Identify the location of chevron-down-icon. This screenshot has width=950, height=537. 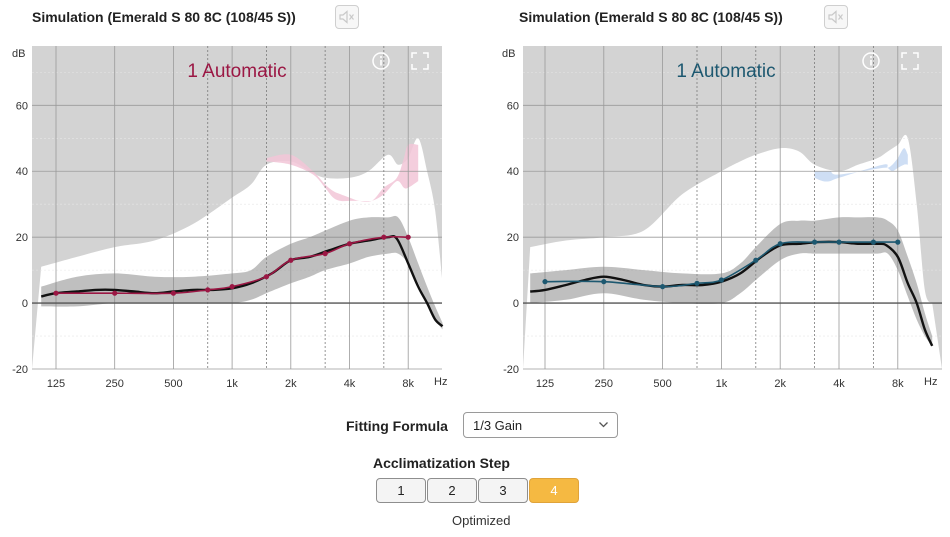
(603, 425).